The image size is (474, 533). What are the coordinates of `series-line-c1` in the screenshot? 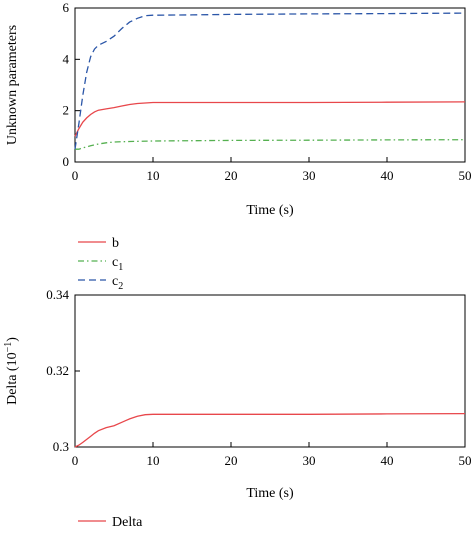 It's located at (270, 144).